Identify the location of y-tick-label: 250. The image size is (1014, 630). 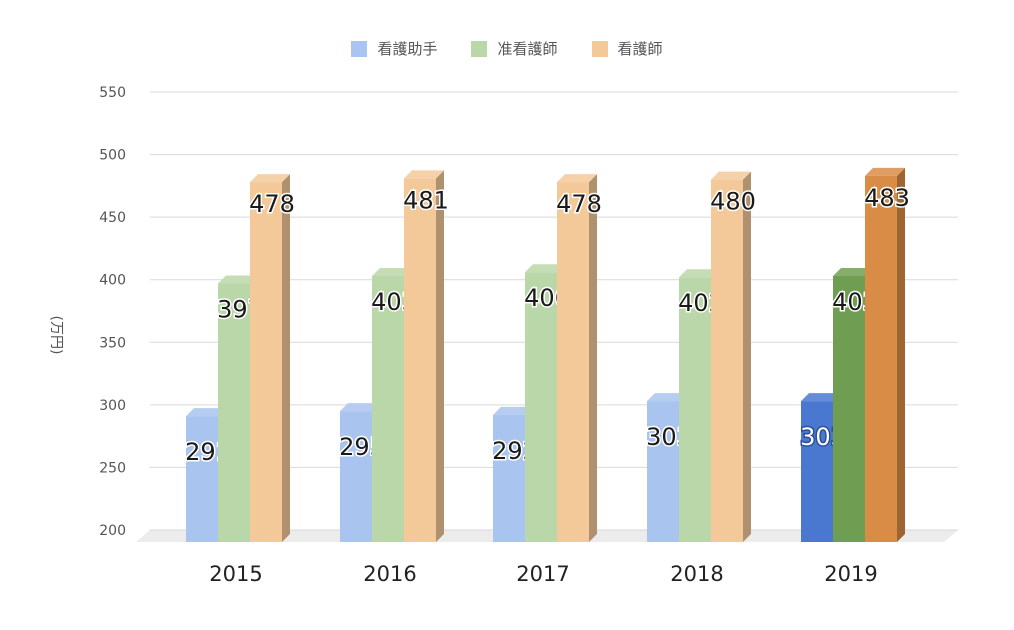
(112, 468).